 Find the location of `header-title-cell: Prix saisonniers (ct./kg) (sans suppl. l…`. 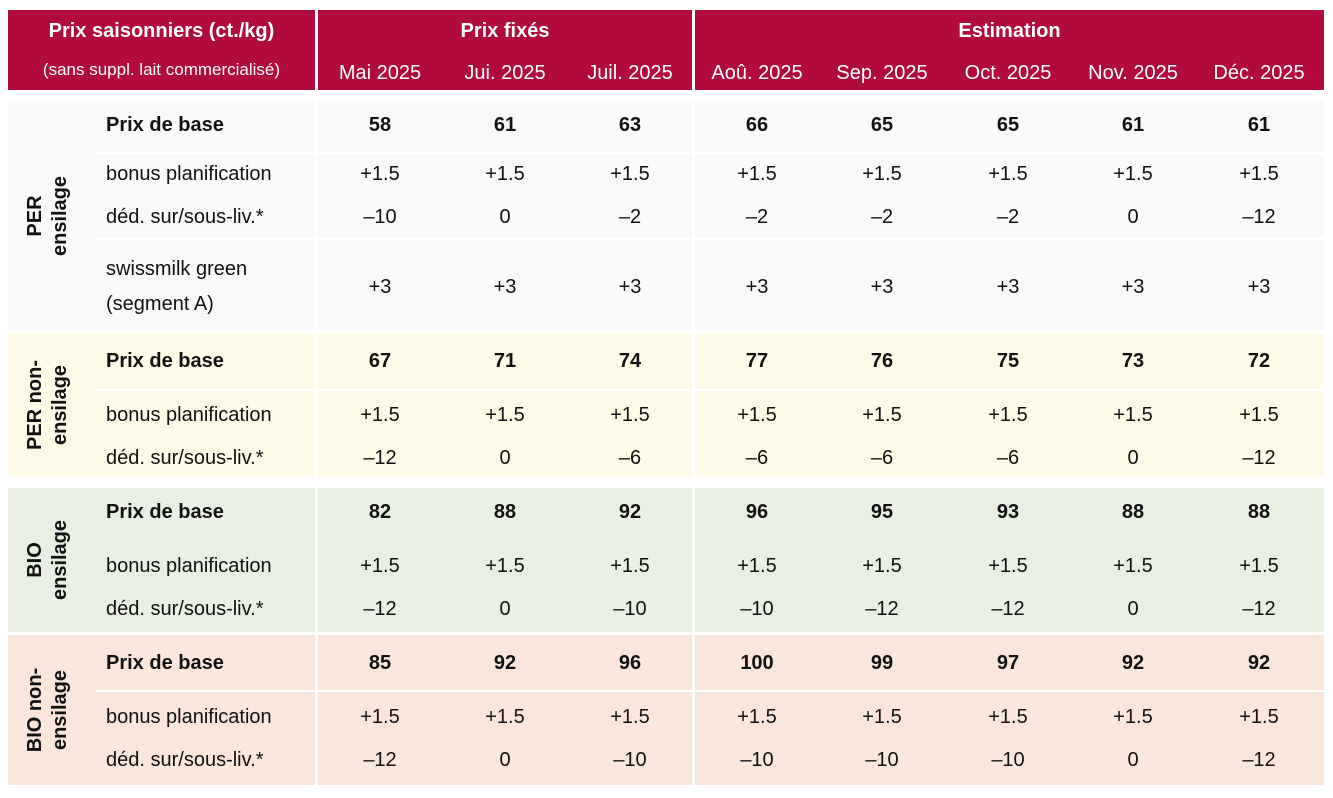

header-title-cell: Prix saisonniers (ct./kg) (sans suppl. l… is located at coordinates (161, 50).